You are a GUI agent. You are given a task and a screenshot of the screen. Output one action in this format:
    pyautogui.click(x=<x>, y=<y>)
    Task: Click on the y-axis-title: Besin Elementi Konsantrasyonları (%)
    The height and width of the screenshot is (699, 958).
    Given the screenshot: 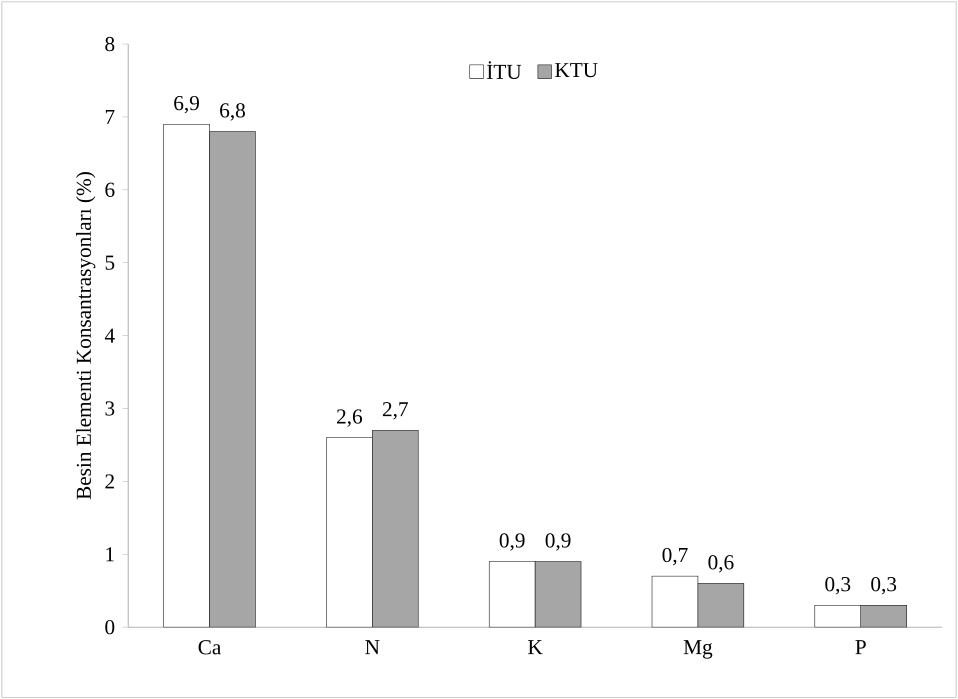 What is the action you would take?
    pyautogui.click(x=86, y=336)
    